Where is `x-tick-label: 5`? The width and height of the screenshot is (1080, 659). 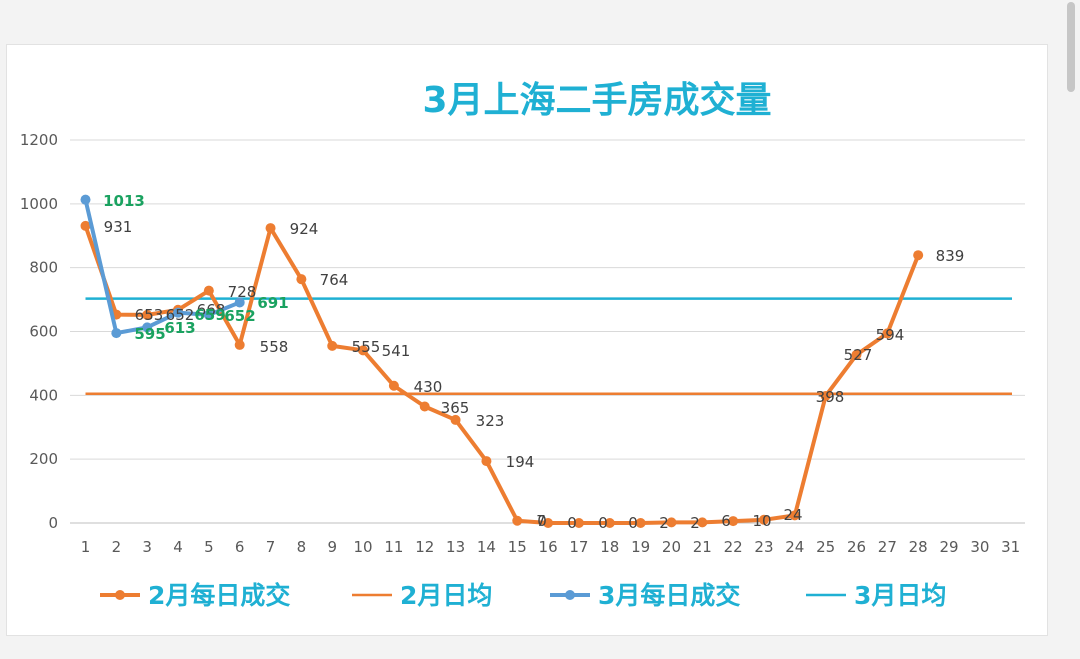
x-tick-label: 5 is located at coordinates (209, 547).